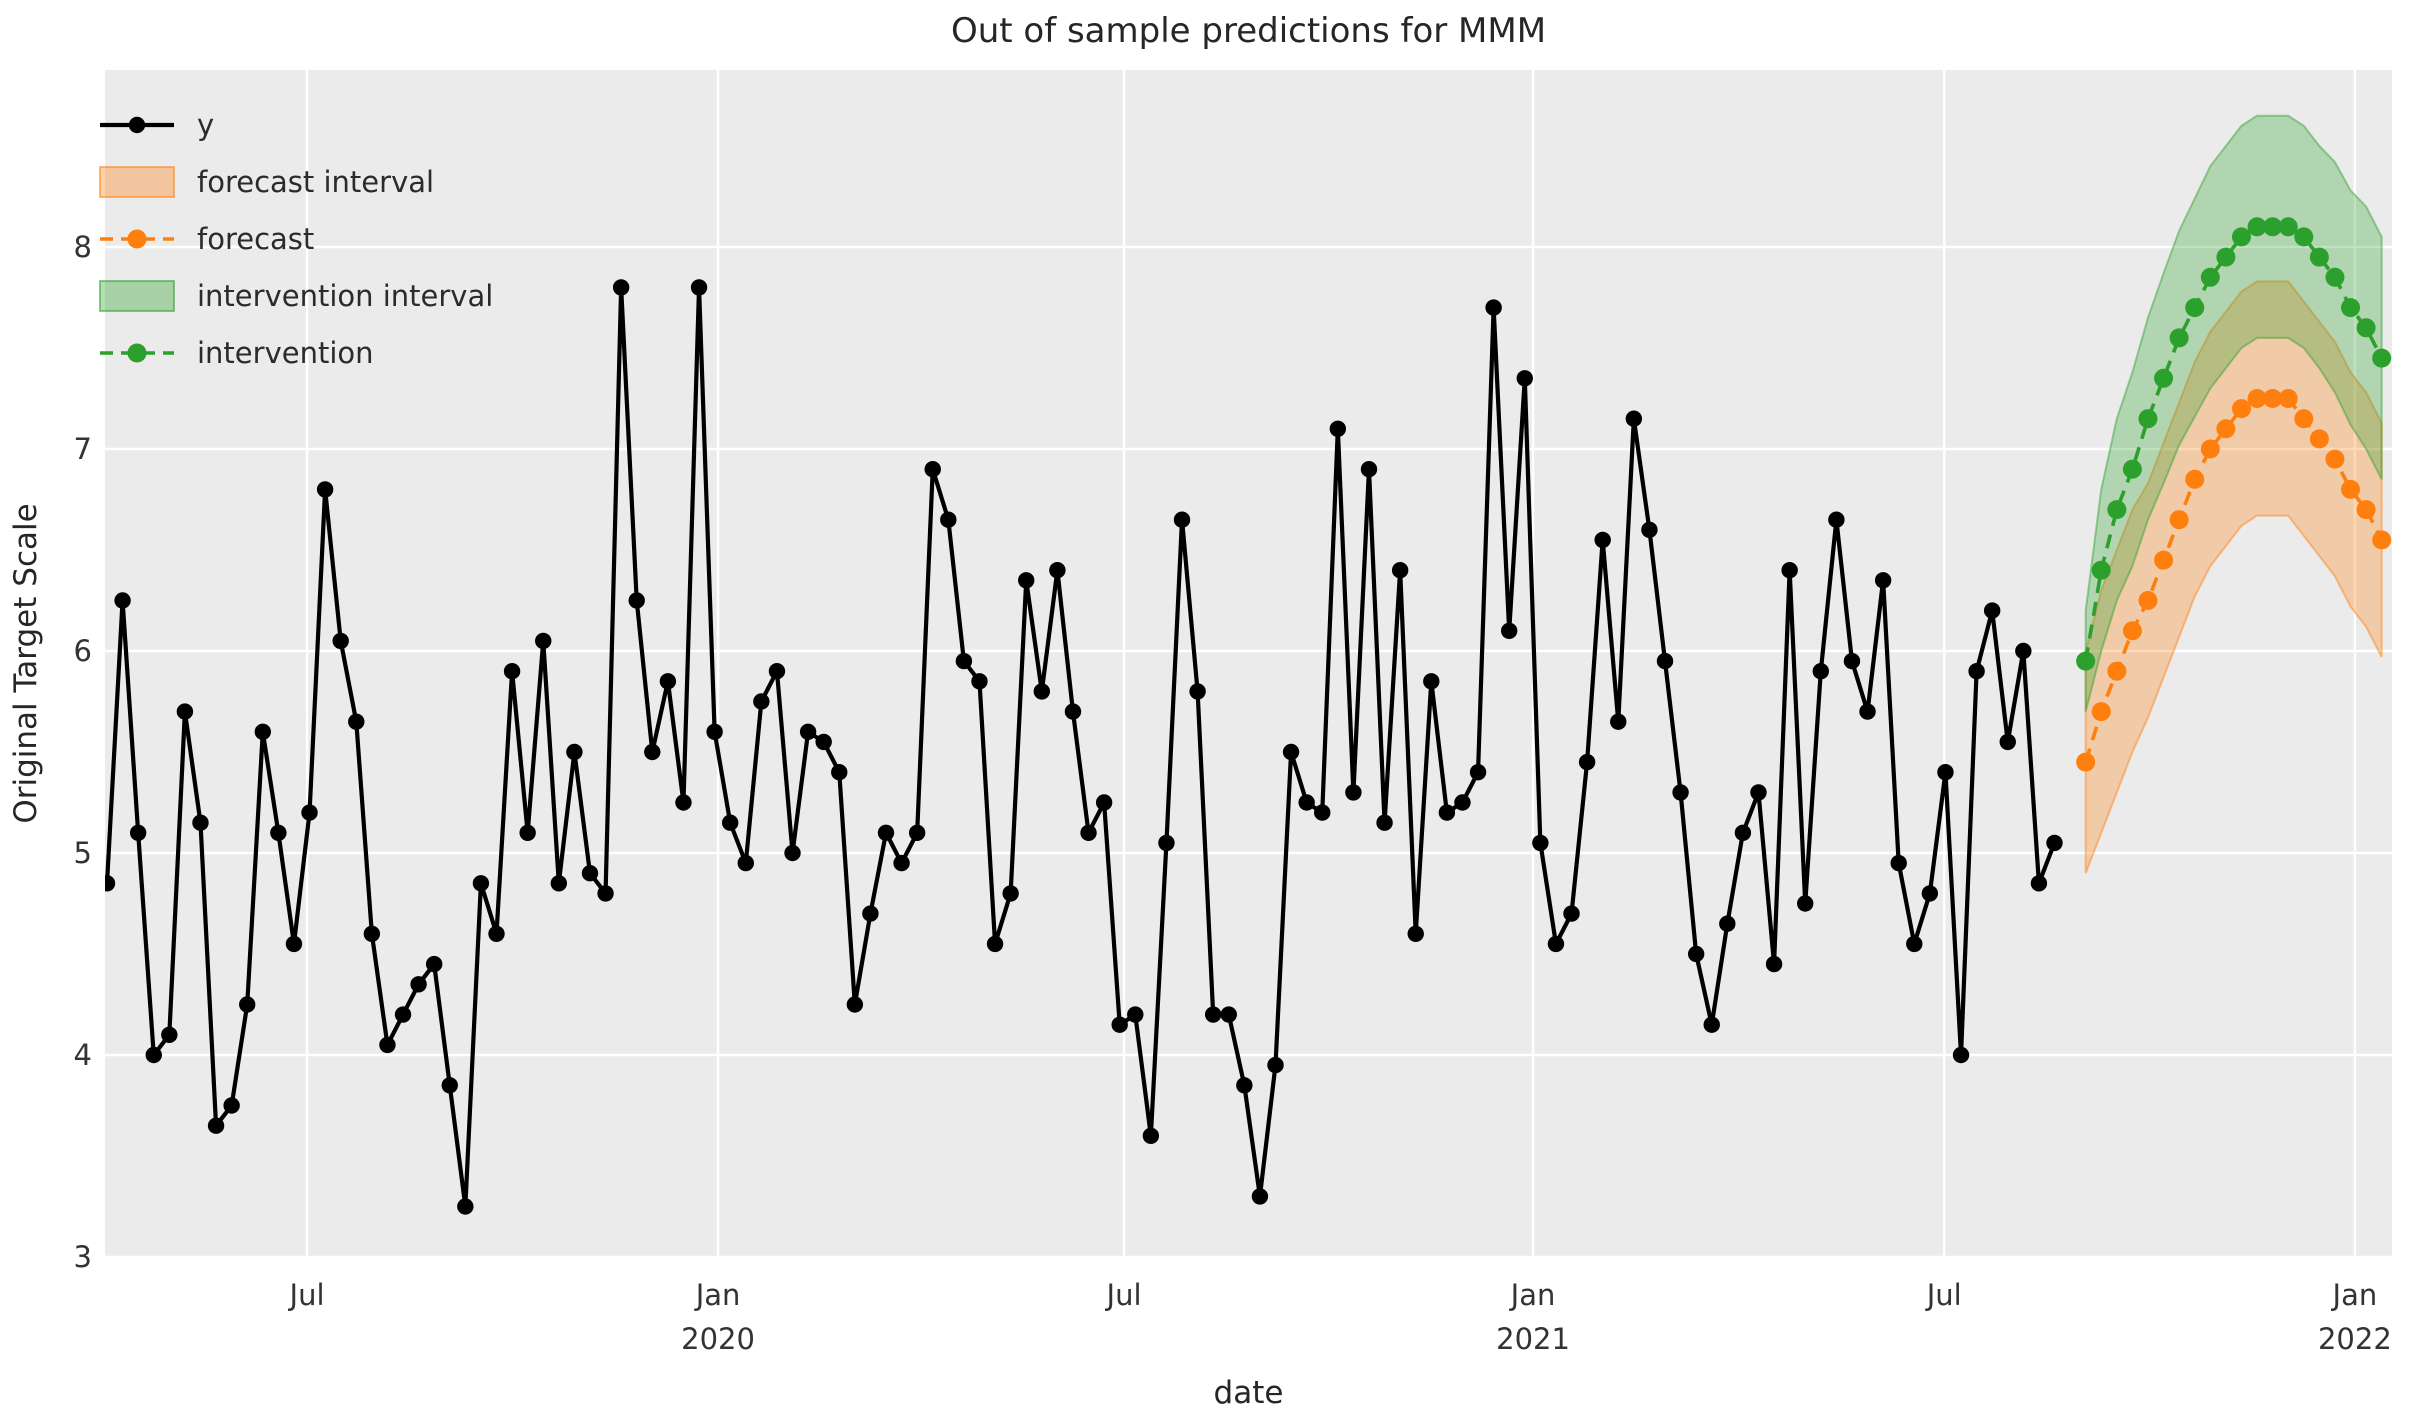 The image size is (2423, 1423). What do you see at coordinates (137, 353) in the screenshot?
I see `legend-marker` at bounding box center [137, 353].